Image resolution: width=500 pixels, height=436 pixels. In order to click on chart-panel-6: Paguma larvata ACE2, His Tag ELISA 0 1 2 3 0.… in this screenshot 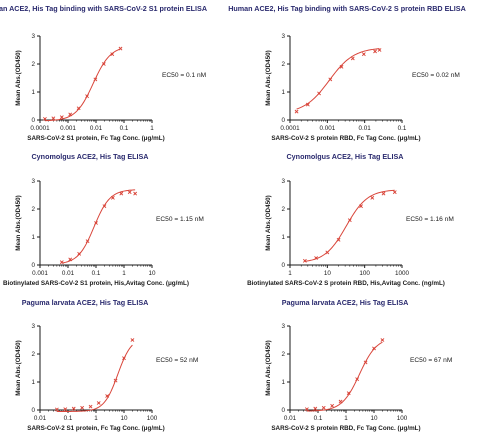, I will do `click(358, 365)`.